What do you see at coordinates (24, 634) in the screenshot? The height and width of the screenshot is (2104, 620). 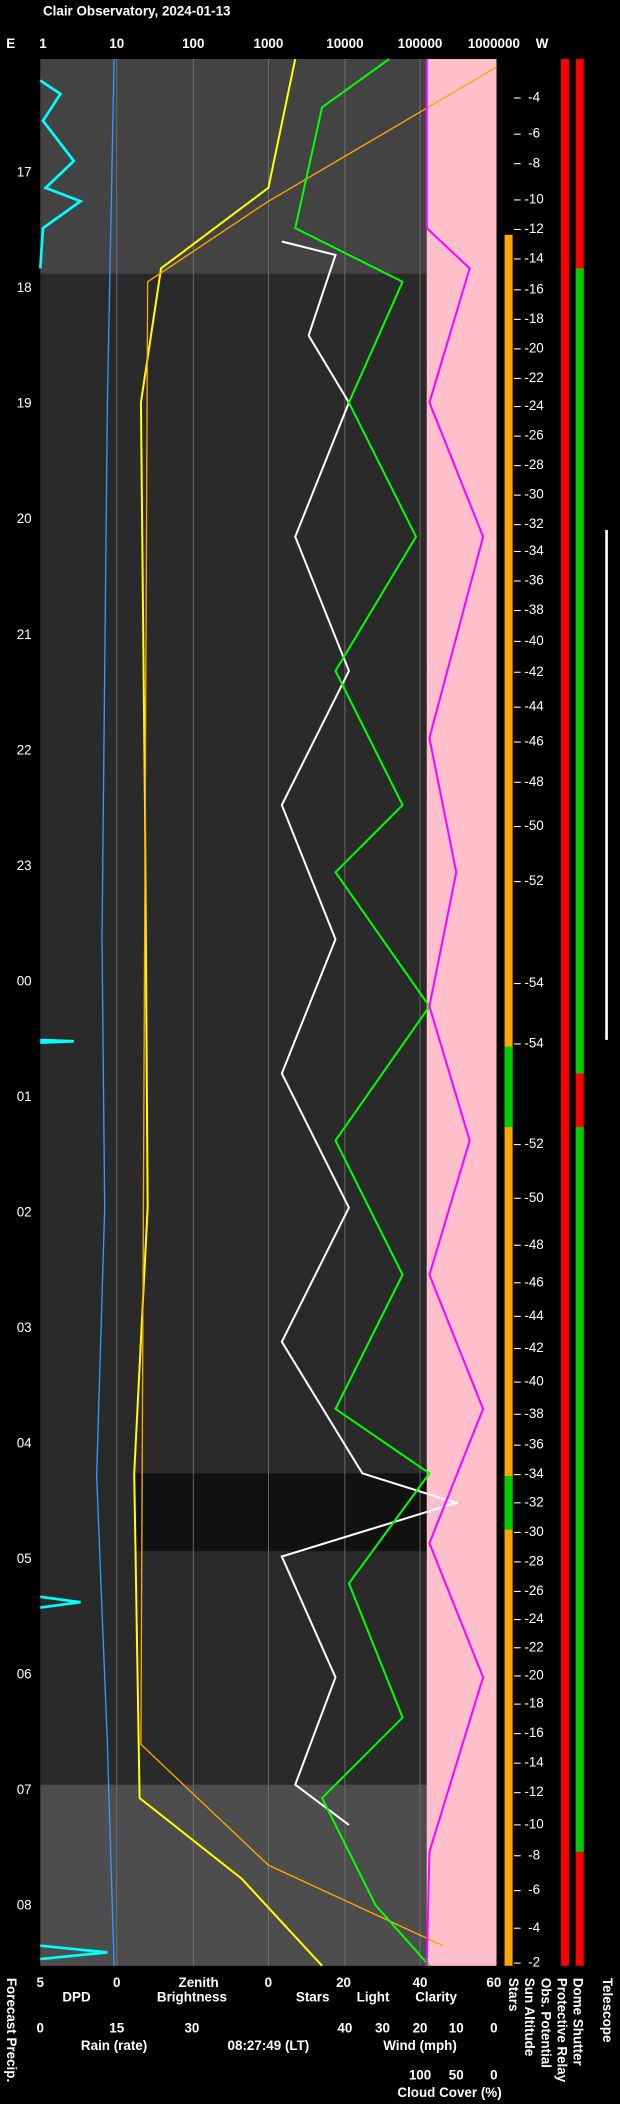 I see `time-label: 21` at bounding box center [24, 634].